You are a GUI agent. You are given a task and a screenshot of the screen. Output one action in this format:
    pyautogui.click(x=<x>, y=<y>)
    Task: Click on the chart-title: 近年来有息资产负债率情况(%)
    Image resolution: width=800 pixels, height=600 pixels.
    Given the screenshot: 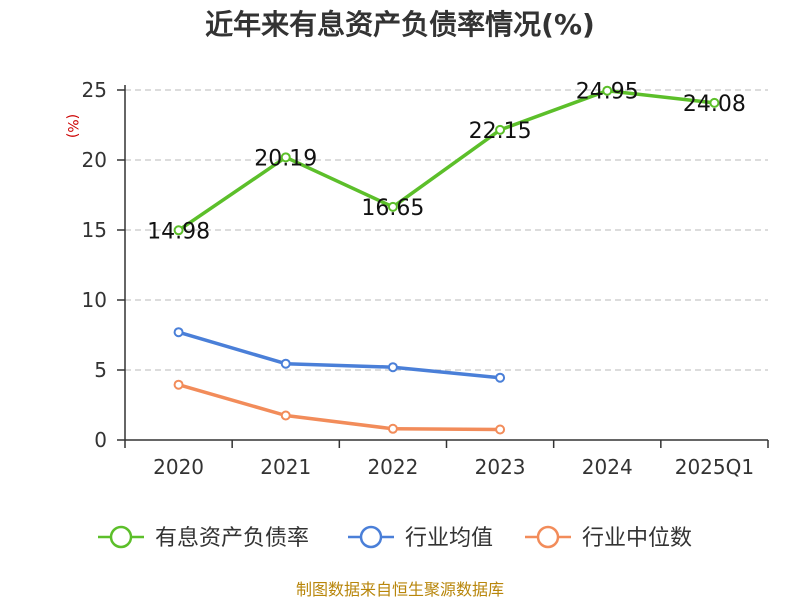 What is the action you would take?
    pyautogui.click(x=400, y=24)
    